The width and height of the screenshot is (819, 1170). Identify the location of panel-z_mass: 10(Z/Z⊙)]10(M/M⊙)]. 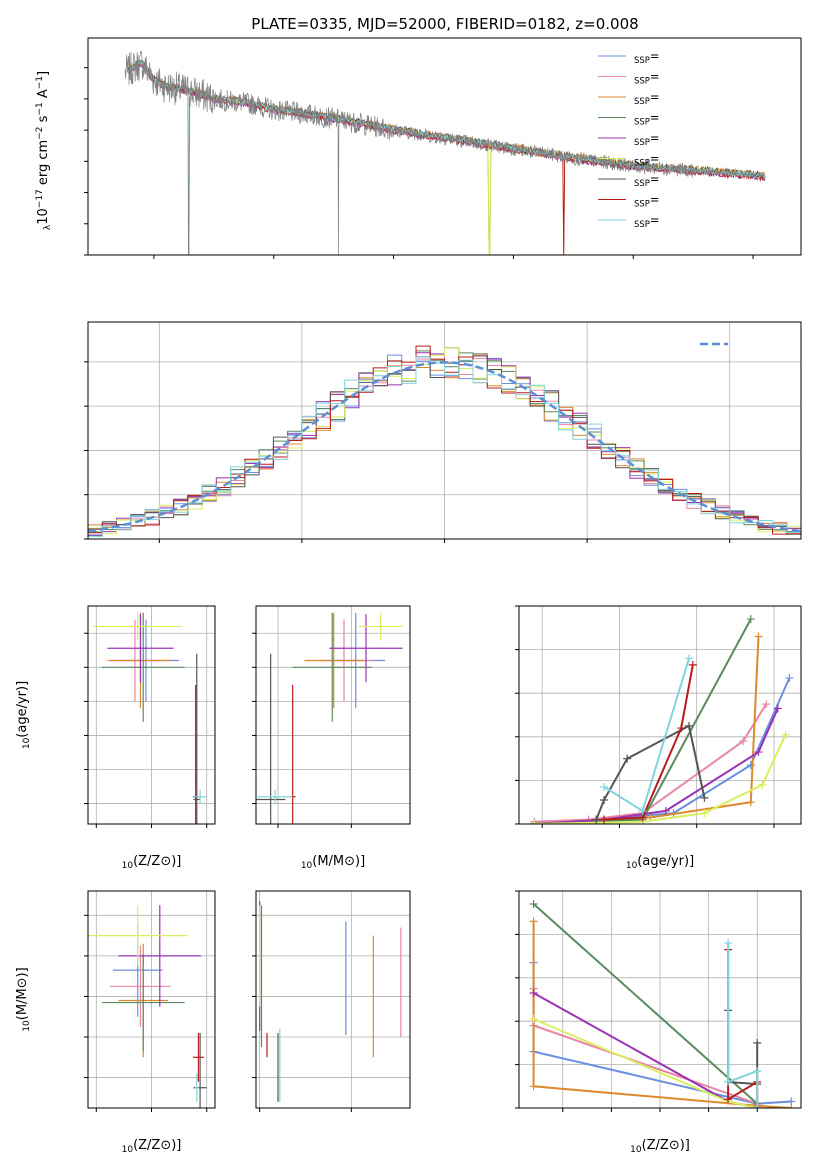
(115, 1022).